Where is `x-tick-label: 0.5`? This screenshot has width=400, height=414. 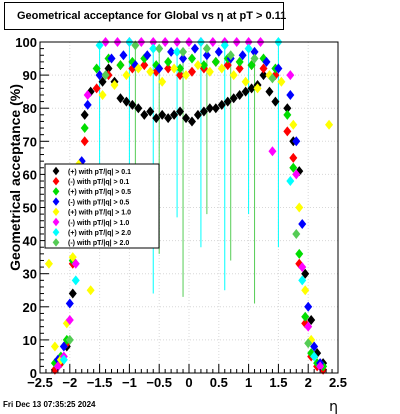
x-tick-label: 0.5 is located at coordinates (219, 382).